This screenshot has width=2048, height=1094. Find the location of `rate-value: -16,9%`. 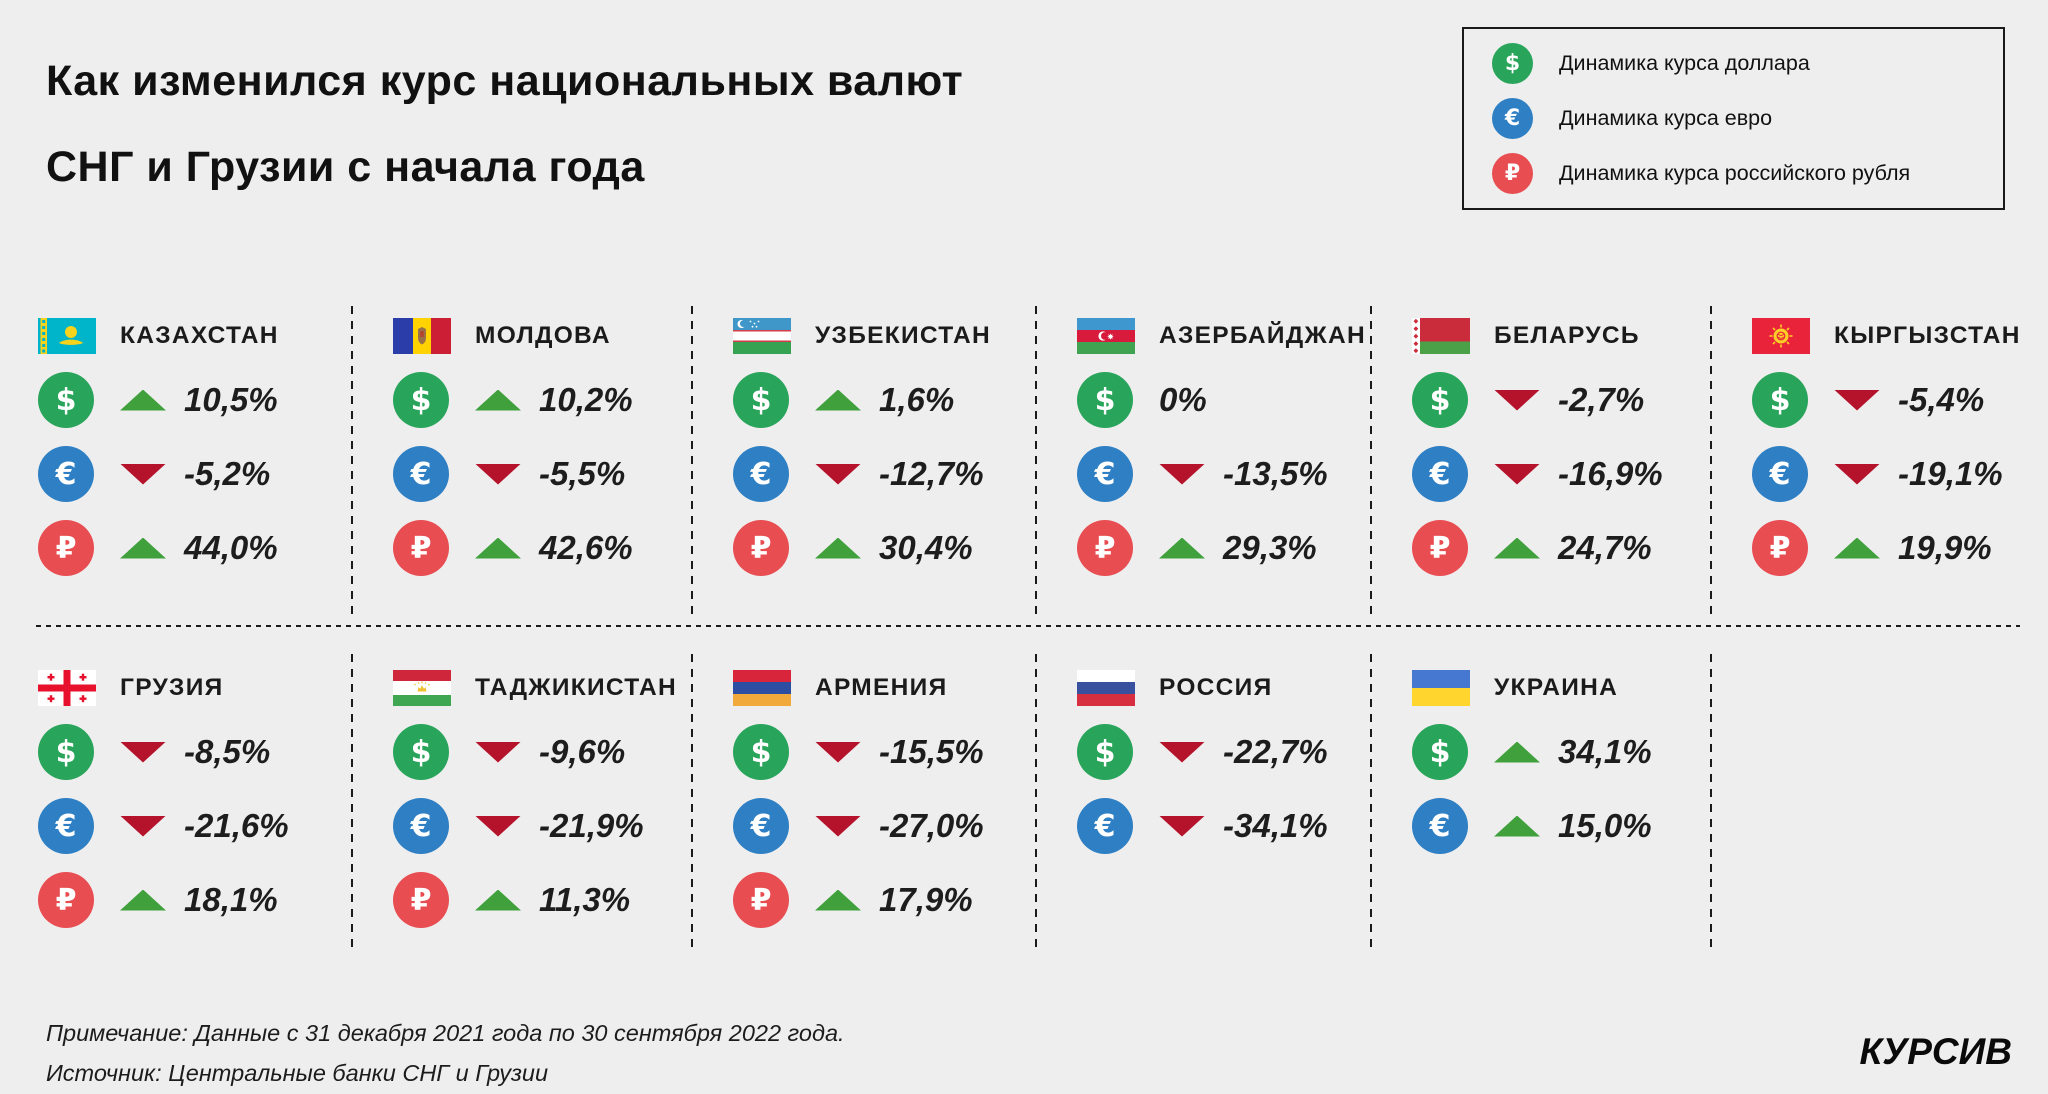

rate-value: -16,9% is located at coordinates (1610, 473).